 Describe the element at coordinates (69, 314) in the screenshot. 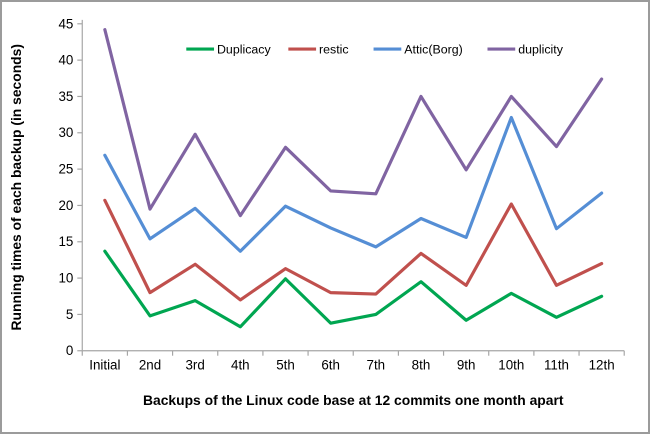

I see `y-tick-label: 5` at that location.